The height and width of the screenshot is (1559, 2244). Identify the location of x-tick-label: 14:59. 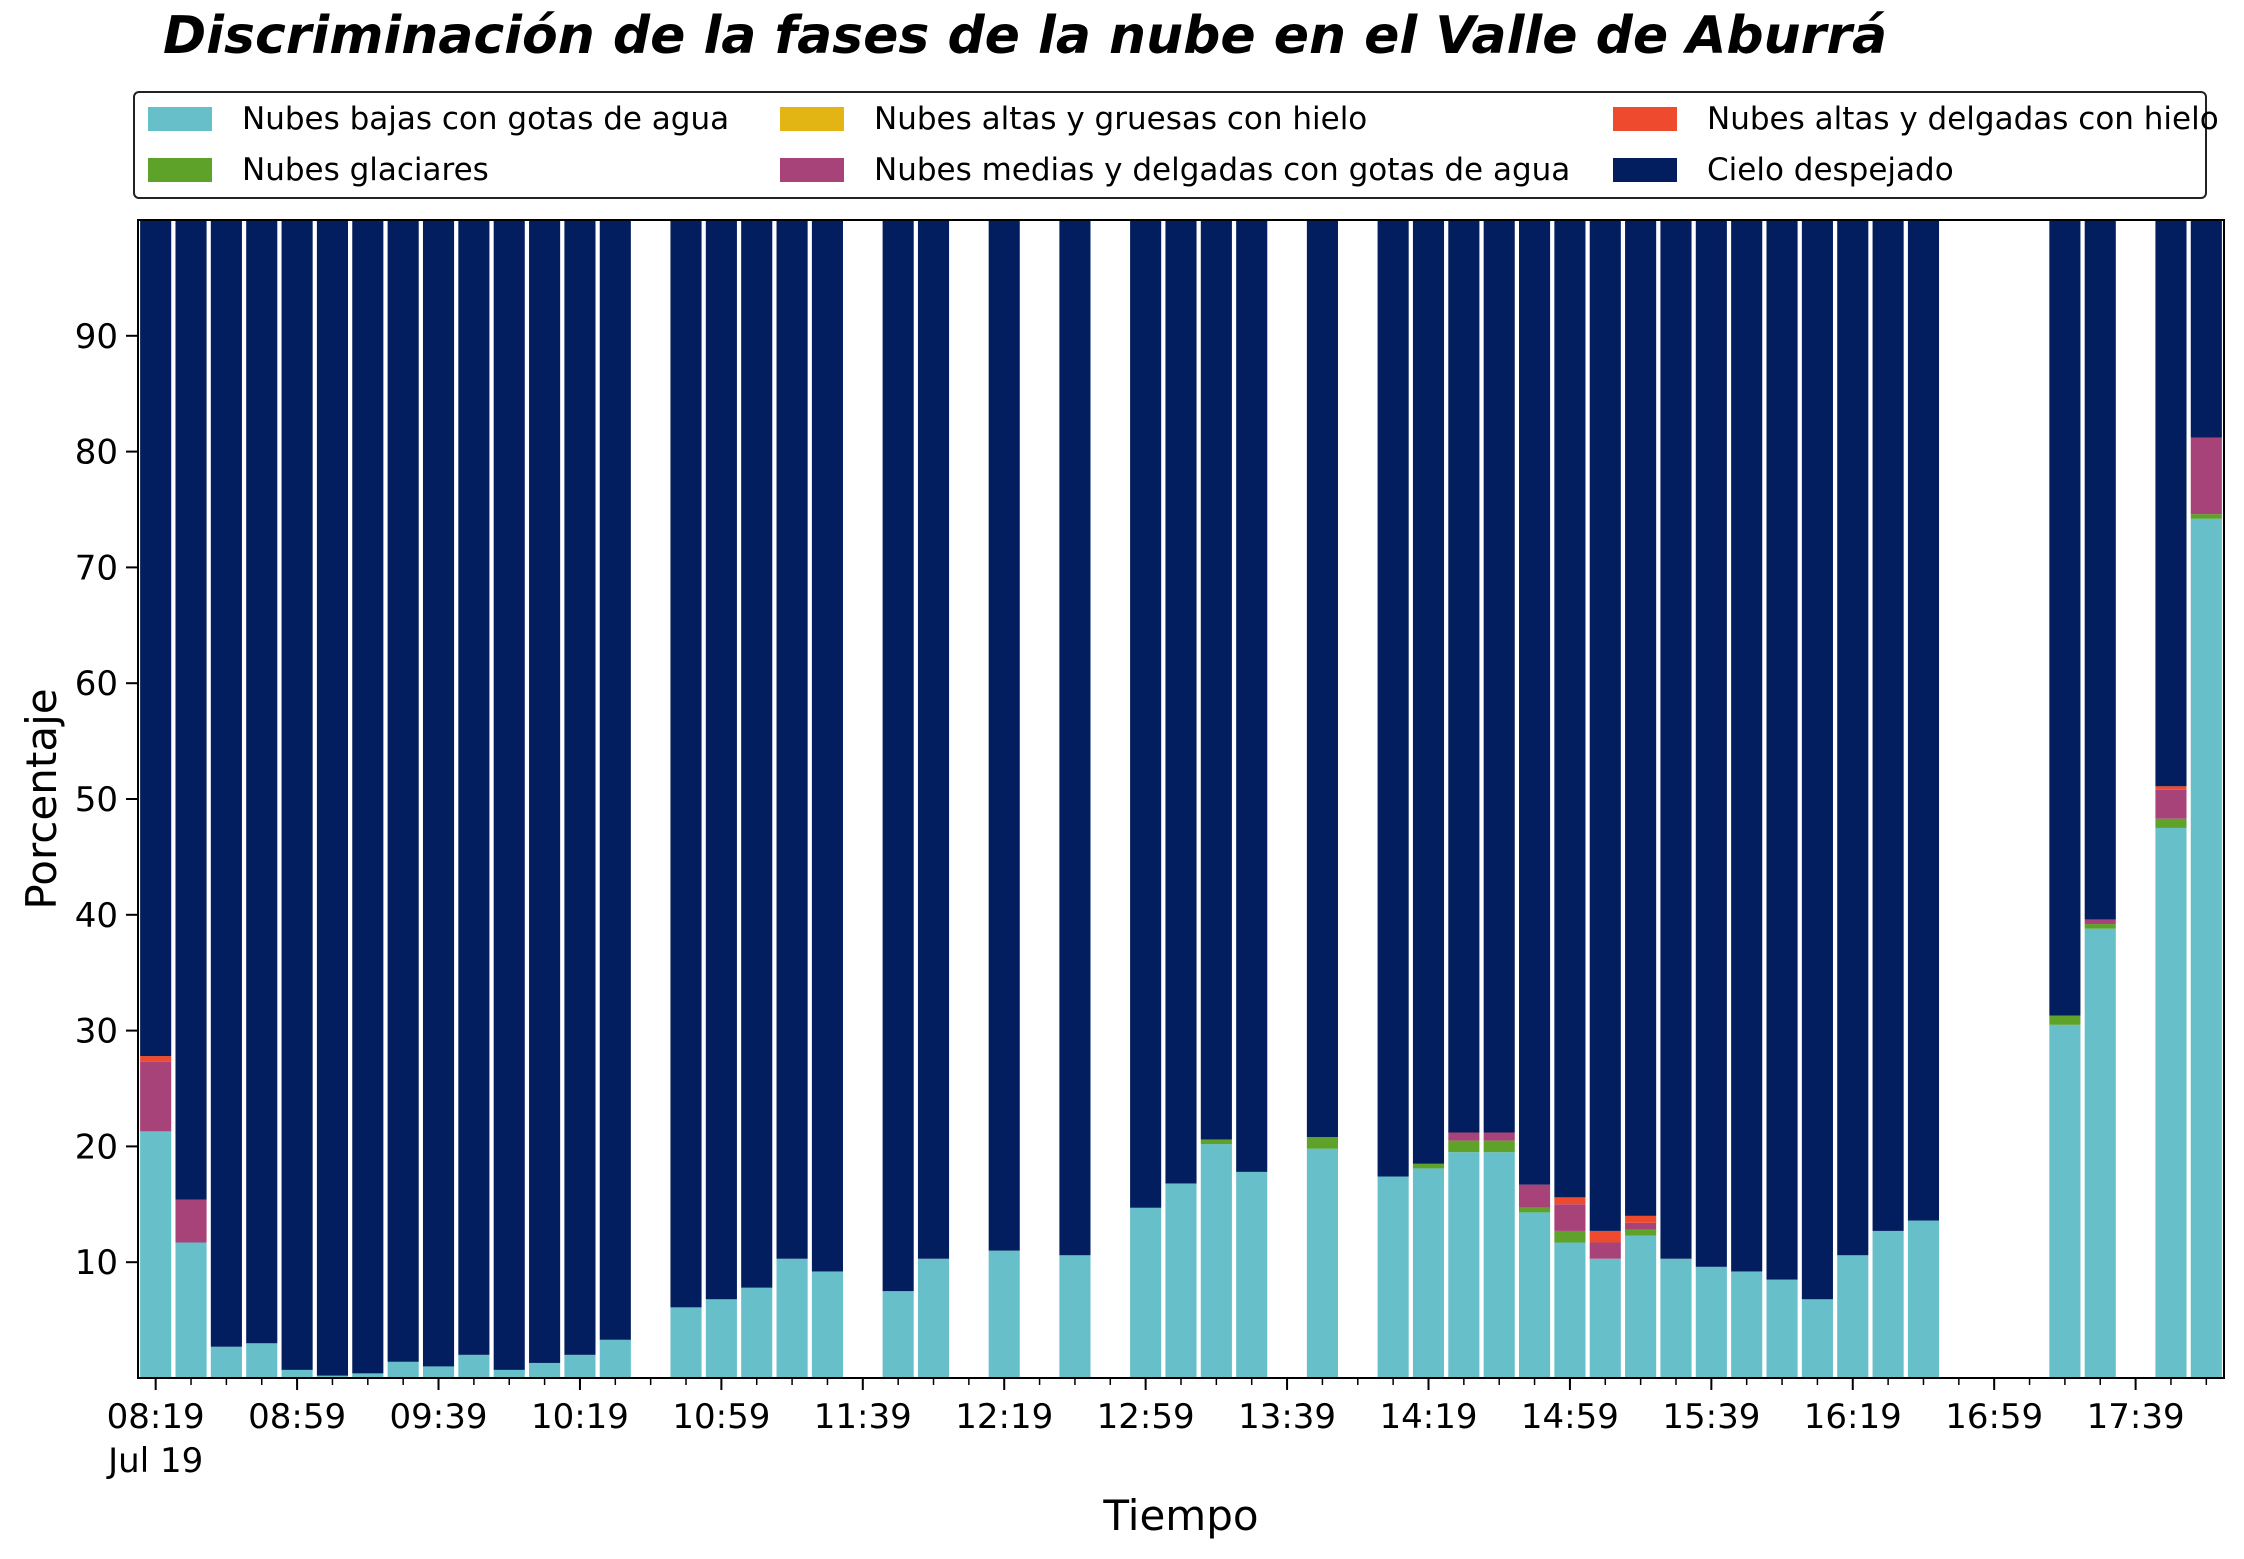
(1570, 1417).